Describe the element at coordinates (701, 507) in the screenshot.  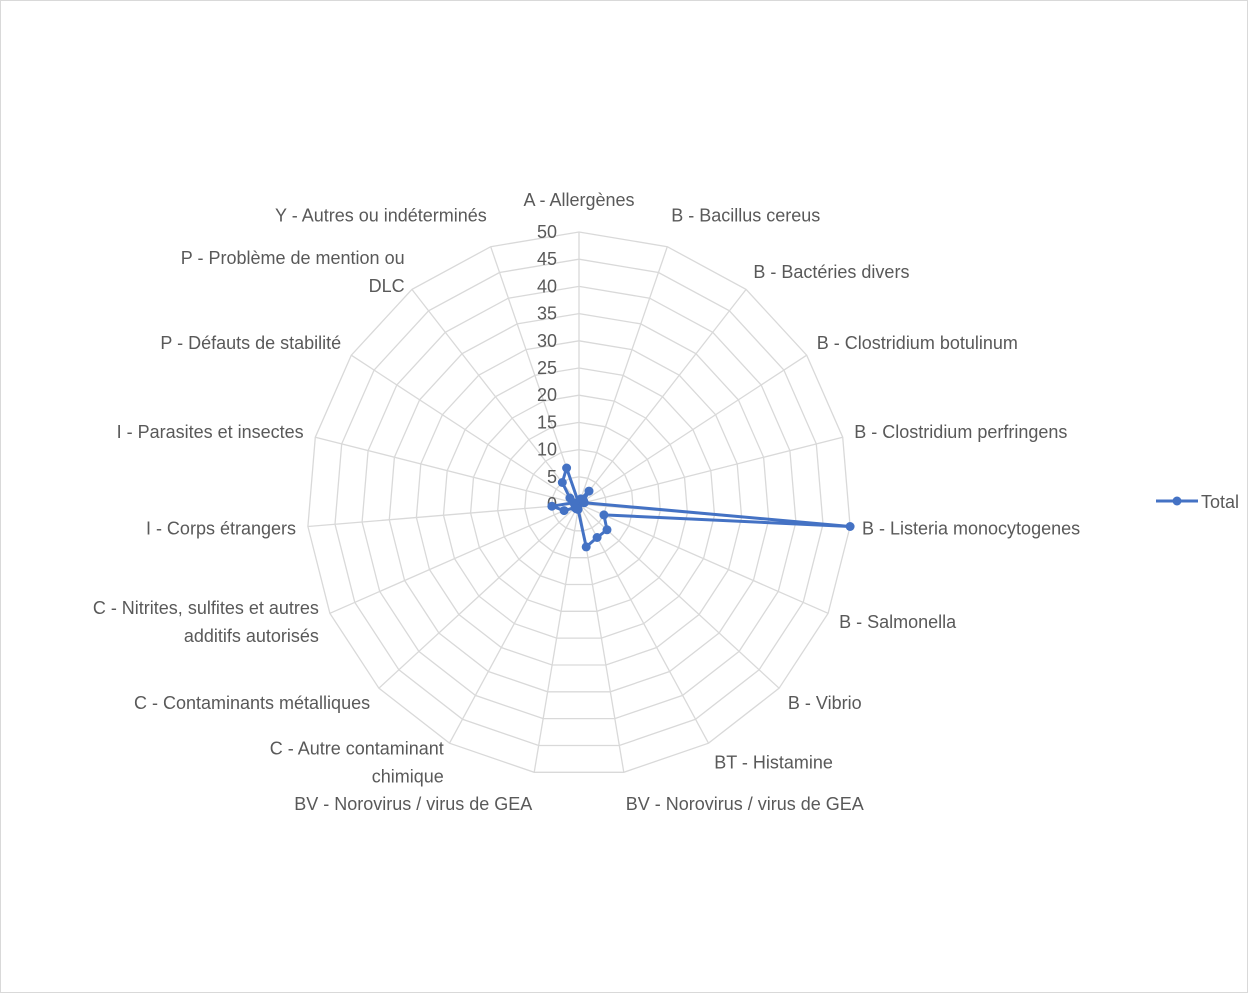
I see `series-layer` at that location.